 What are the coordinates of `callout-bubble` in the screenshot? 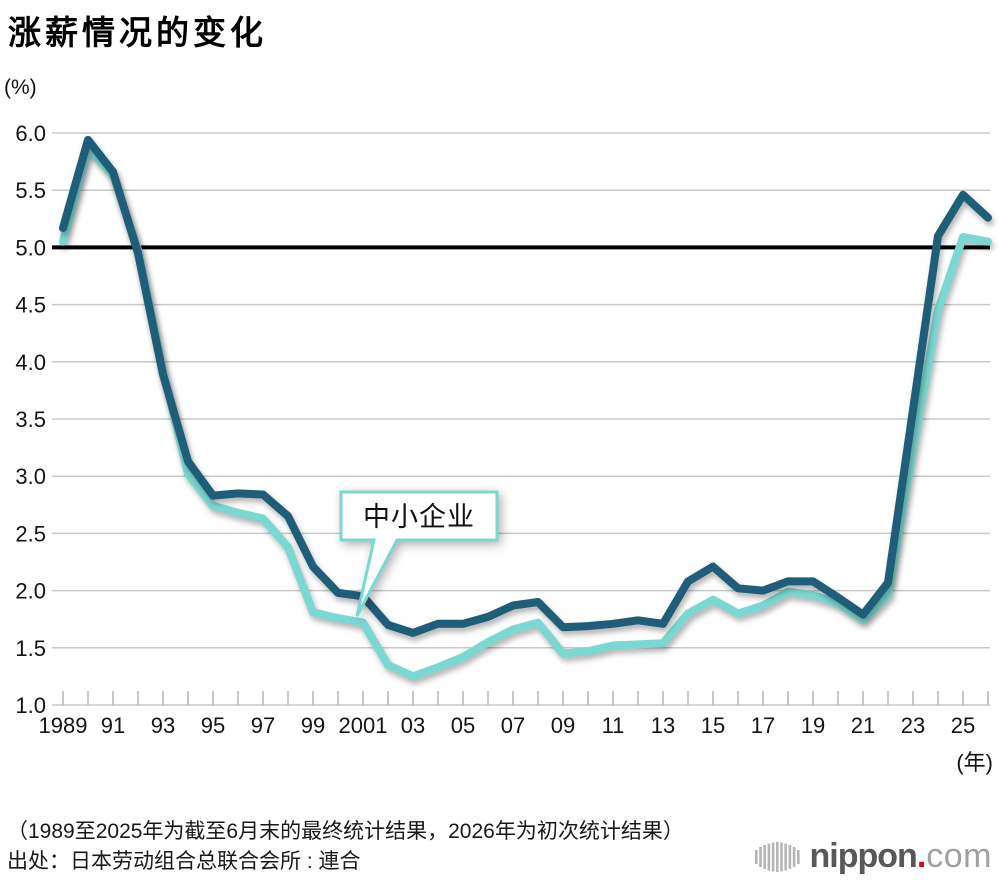 It's located at (419, 553).